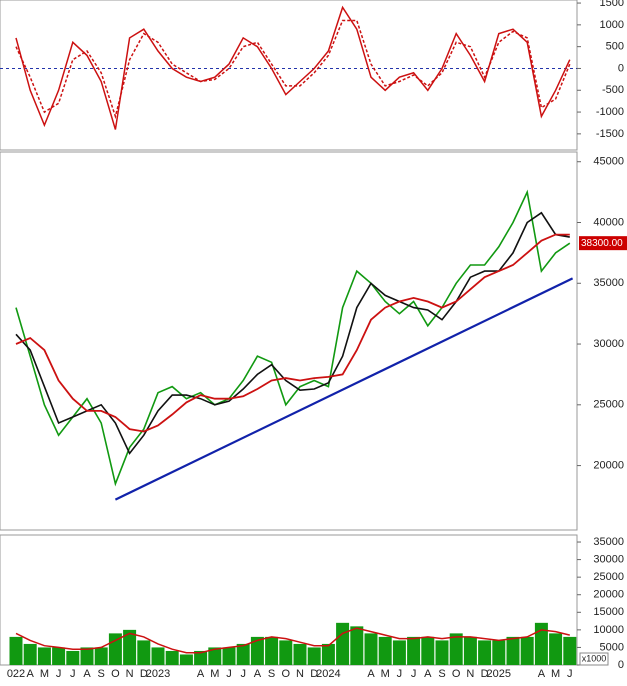 This screenshot has height=686, width=627. I want to click on y-tick-label: -1000, so click(610, 112).